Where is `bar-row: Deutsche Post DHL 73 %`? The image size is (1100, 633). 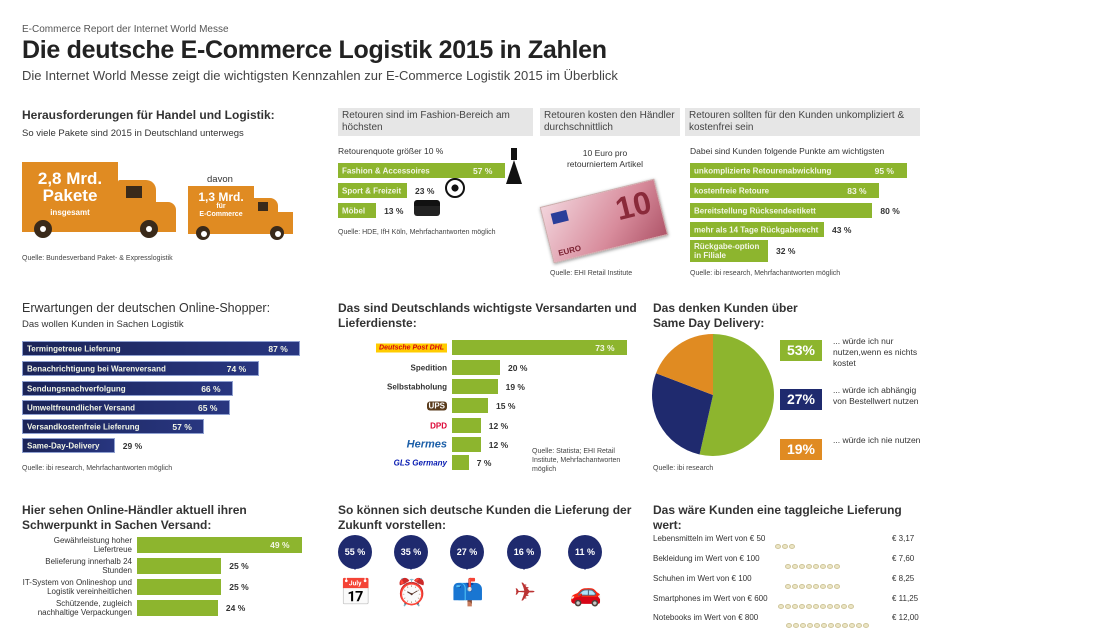
bar-row: Deutsche Post DHL 73 % is located at coordinates (504, 347).